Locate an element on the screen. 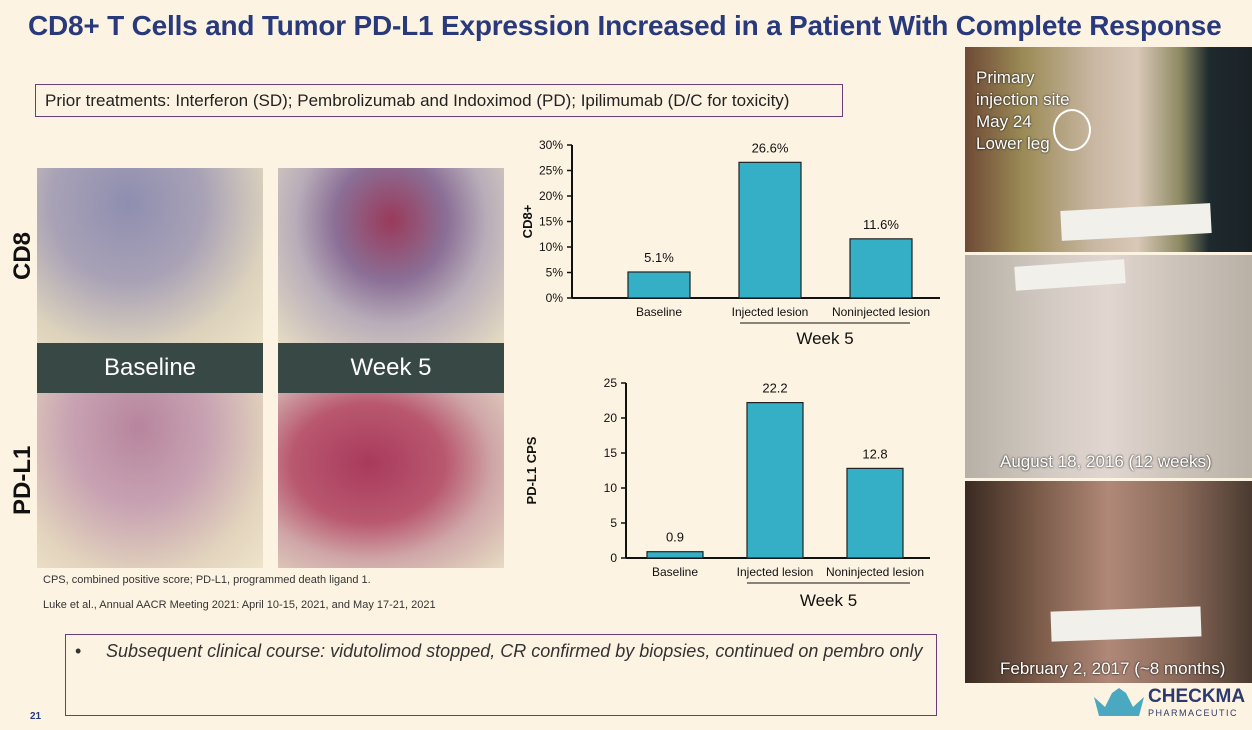 The image size is (1252, 730). y-axis-label: PD-L1 CPS is located at coordinates (531, 470).